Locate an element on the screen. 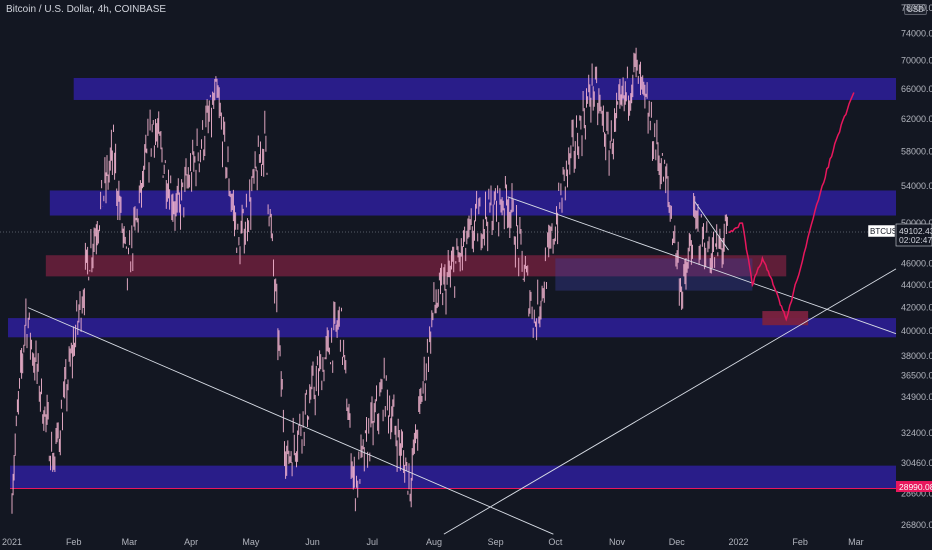 The image size is (932, 550). price-text: 49102.43 is located at coordinates (915, 231).